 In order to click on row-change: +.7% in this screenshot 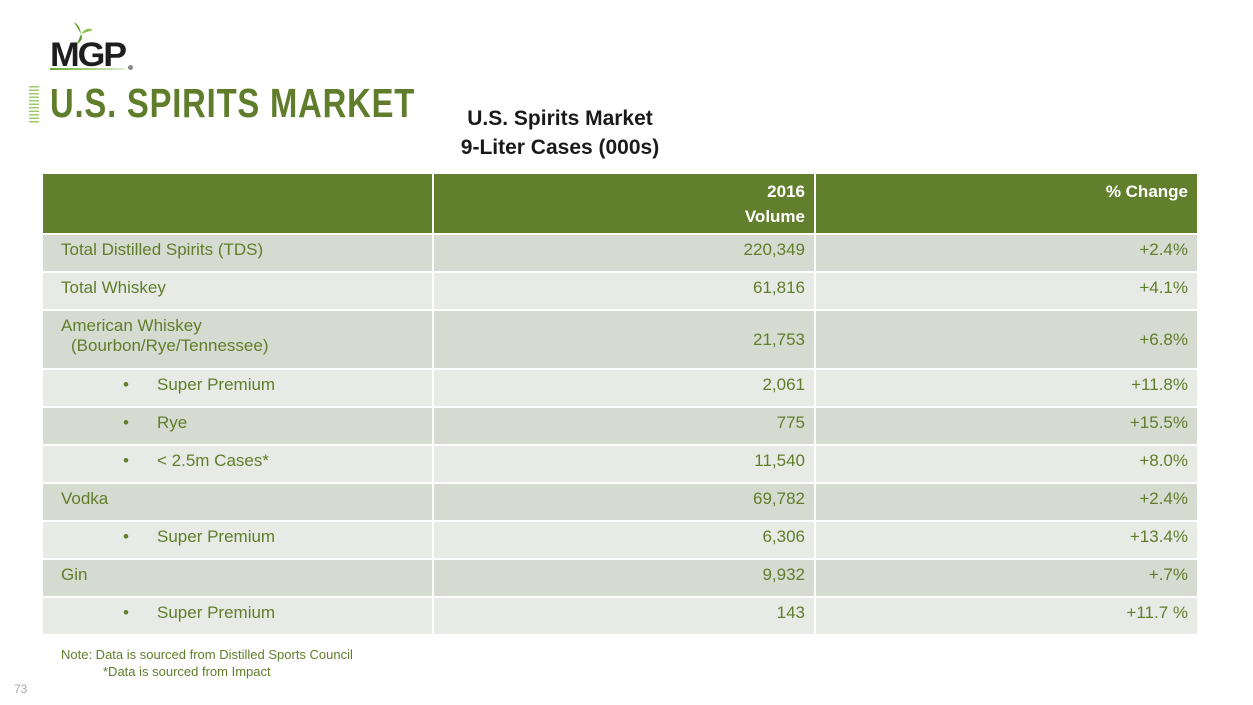, I will do `click(1006, 578)`.